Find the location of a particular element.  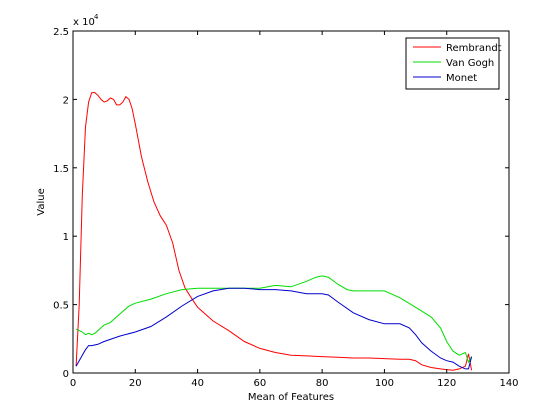

x-tick-label: 80 is located at coordinates (322, 383).